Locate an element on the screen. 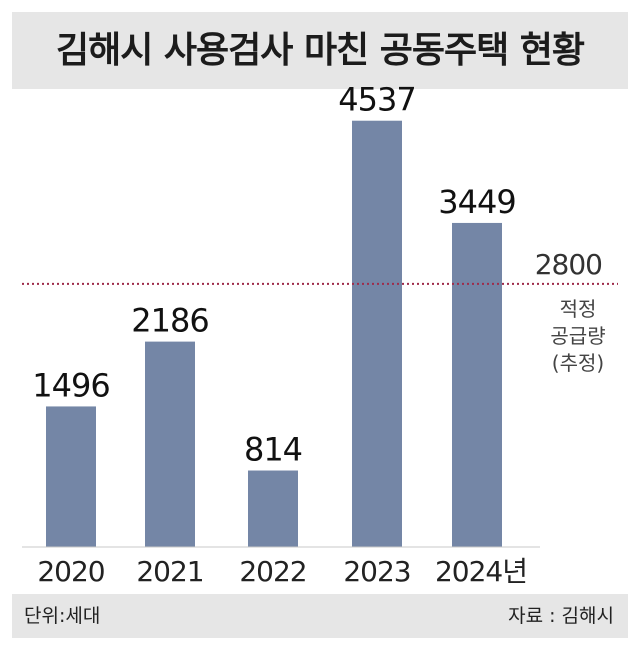 The image size is (640, 649). source-note: 자료 : 김해시 is located at coordinates (561, 616).